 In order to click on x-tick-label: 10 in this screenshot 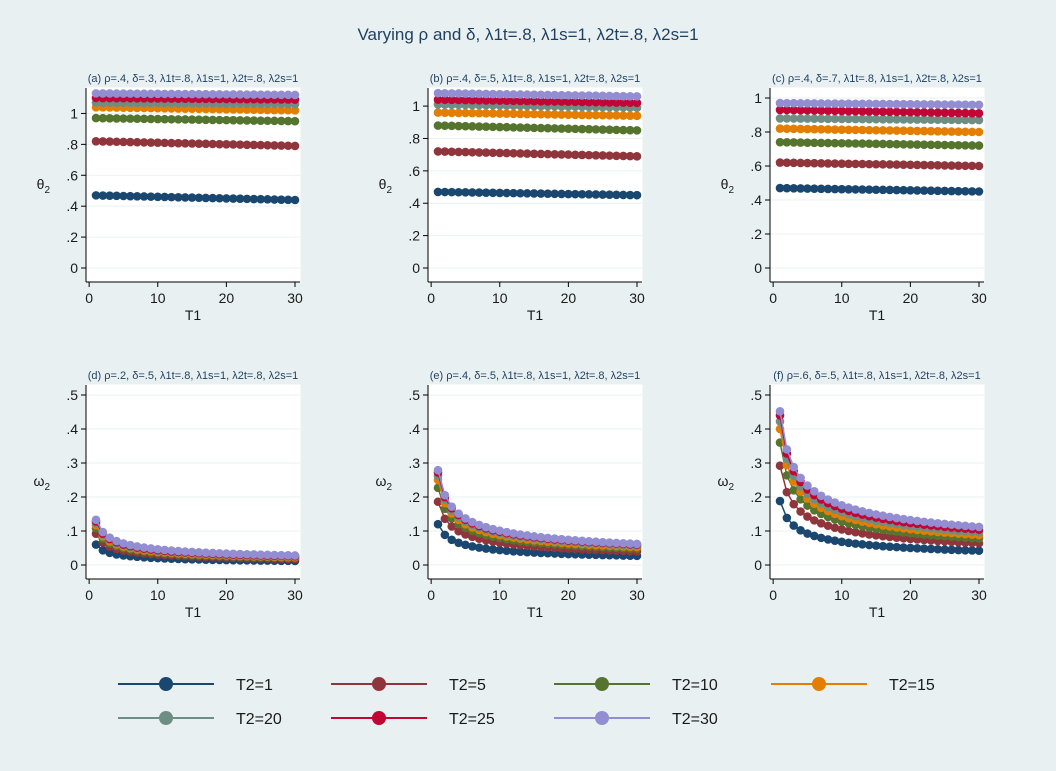, I will do `click(158, 595)`.